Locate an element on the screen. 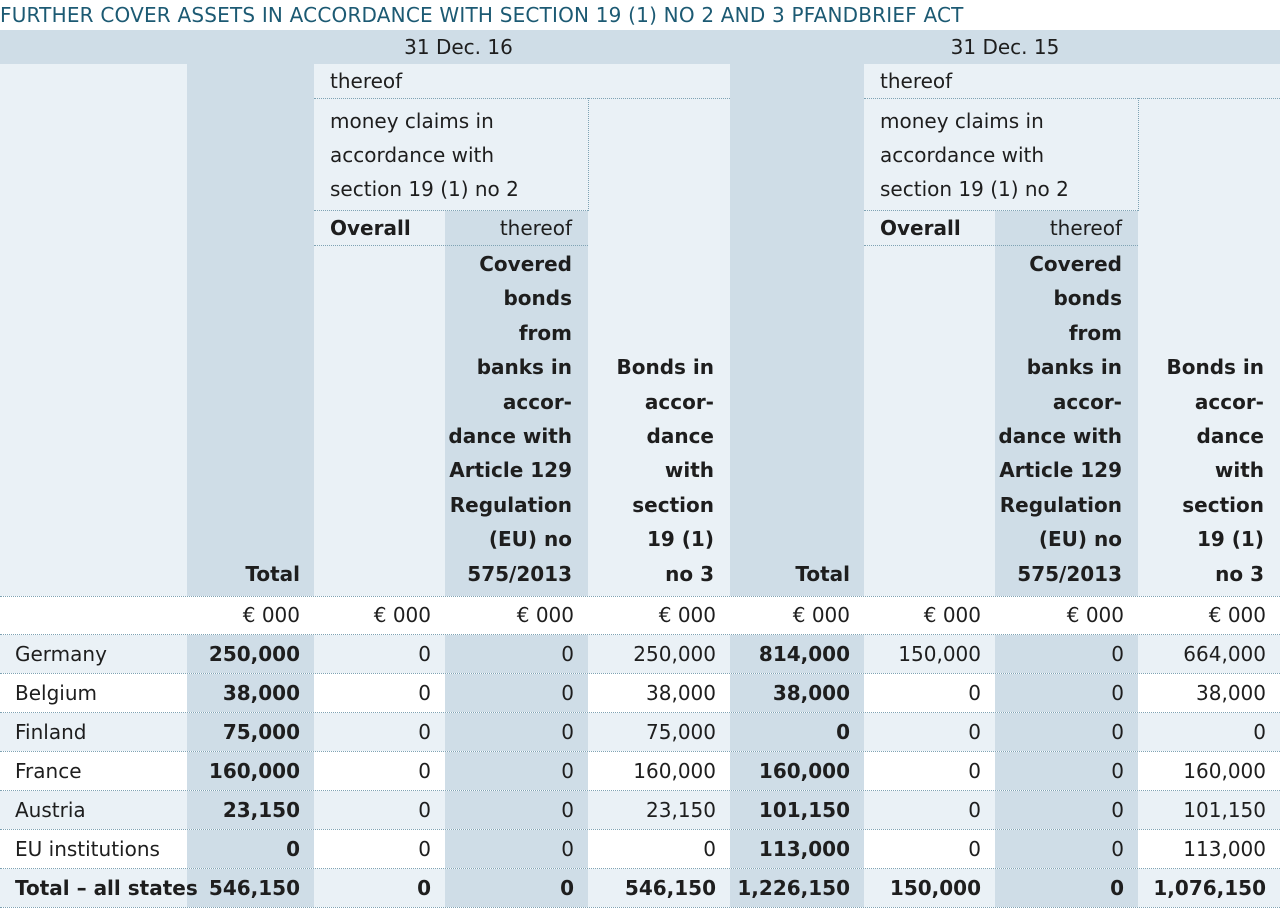 The width and height of the screenshot is (1280, 908). thereof-label: thereof is located at coordinates (916, 81).